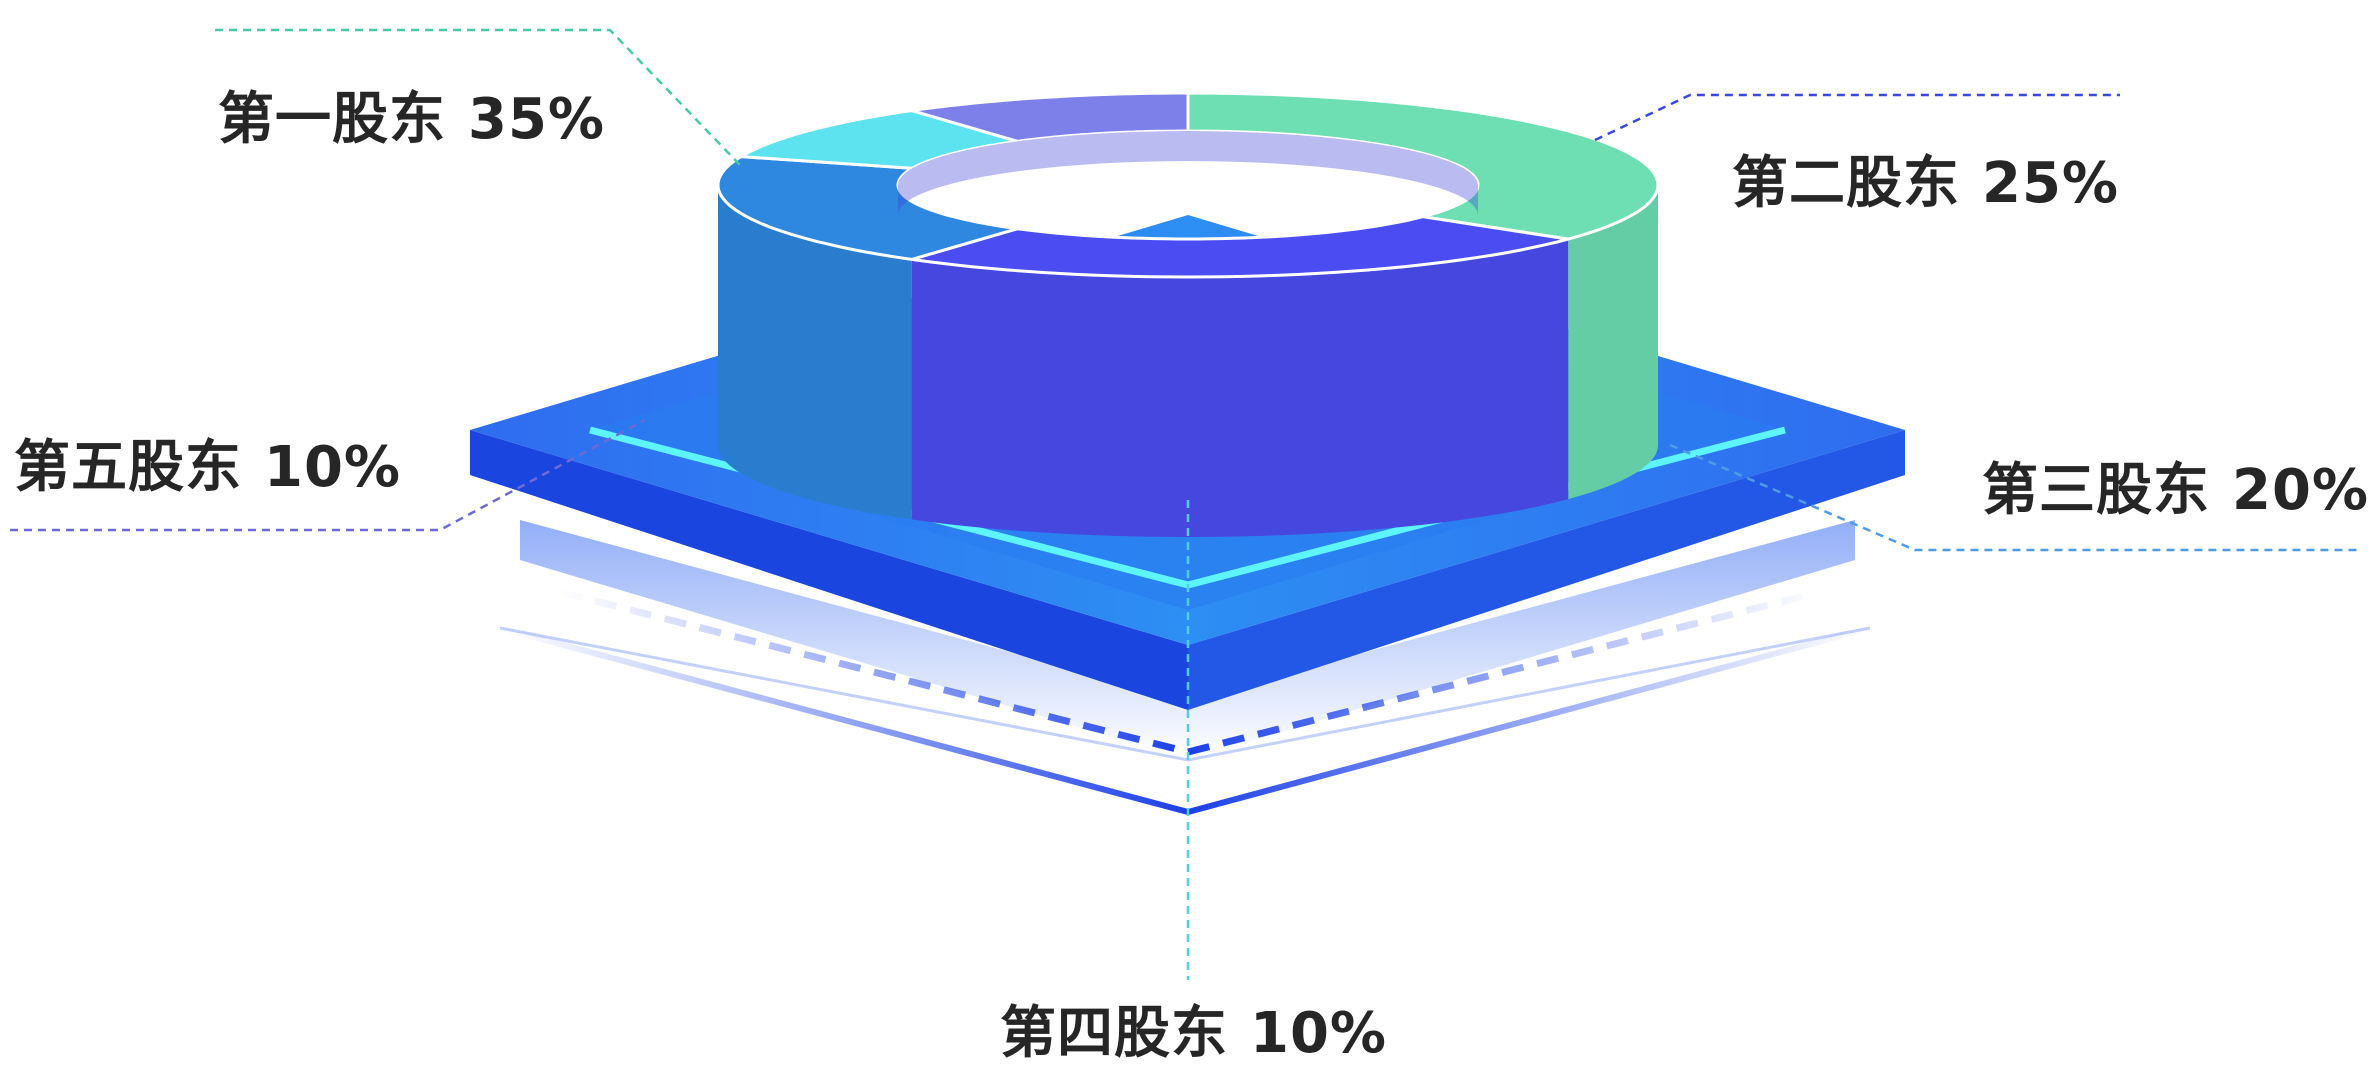 The image size is (2375, 1069). I want to click on slice-value-3: 20%, so click(2301, 490).